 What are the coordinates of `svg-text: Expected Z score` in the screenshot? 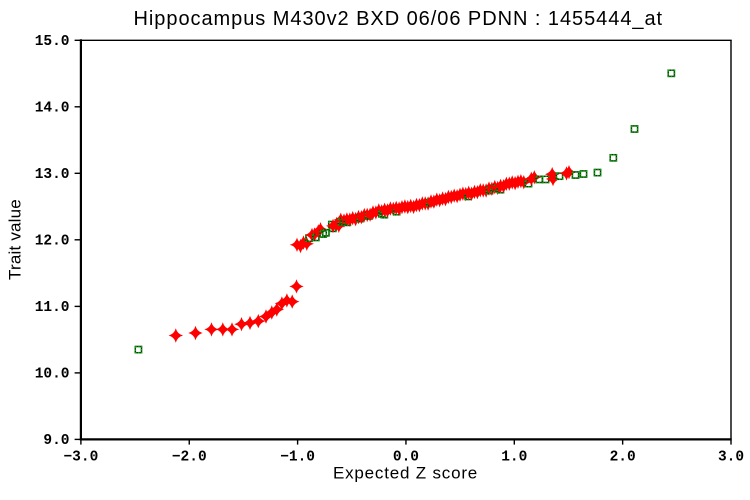 It's located at (405, 473).